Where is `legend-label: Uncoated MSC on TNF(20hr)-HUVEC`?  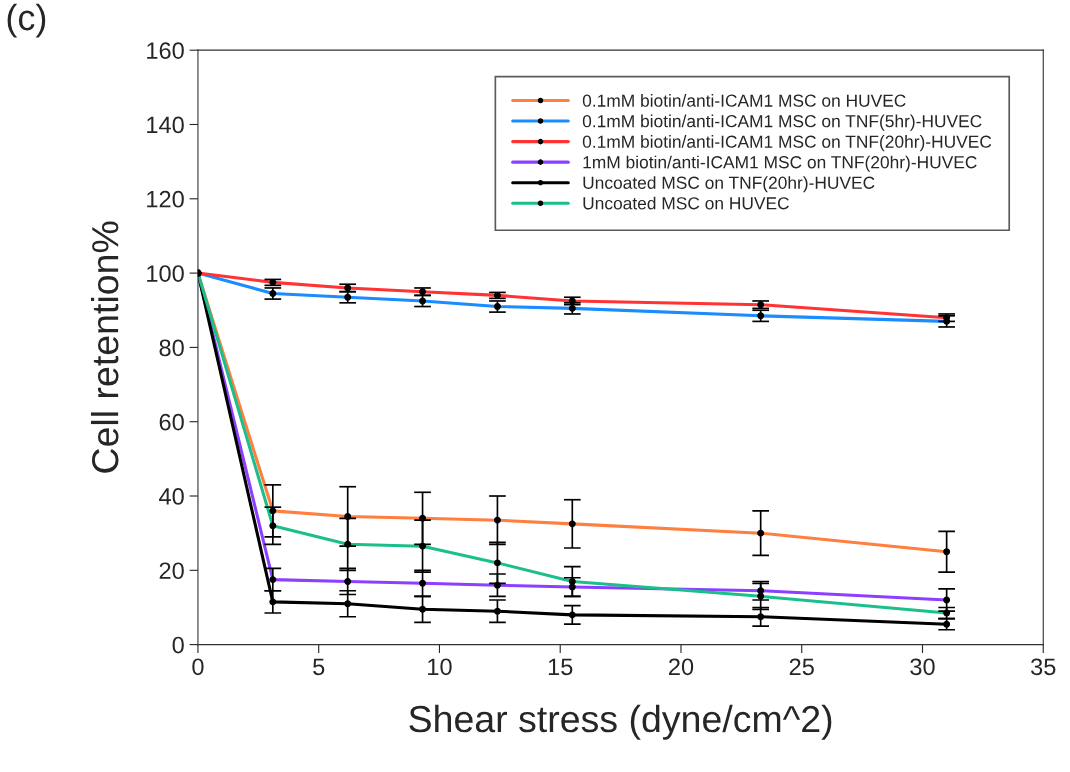 legend-label: Uncoated MSC on TNF(20hr)-HUVEC is located at coordinates (729, 184).